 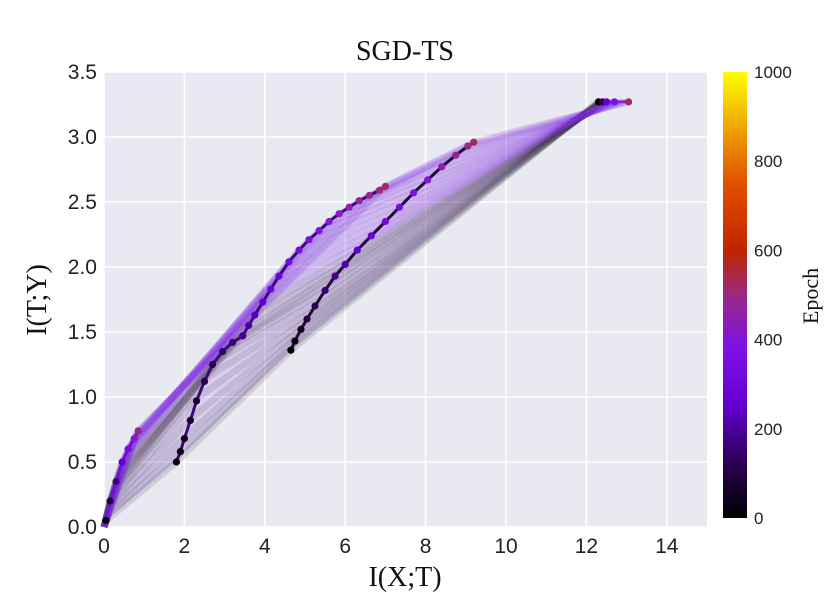 What do you see at coordinates (82, 267) in the screenshot?
I see `y-tick-label: 2.0` at bounding box center [82, 267].